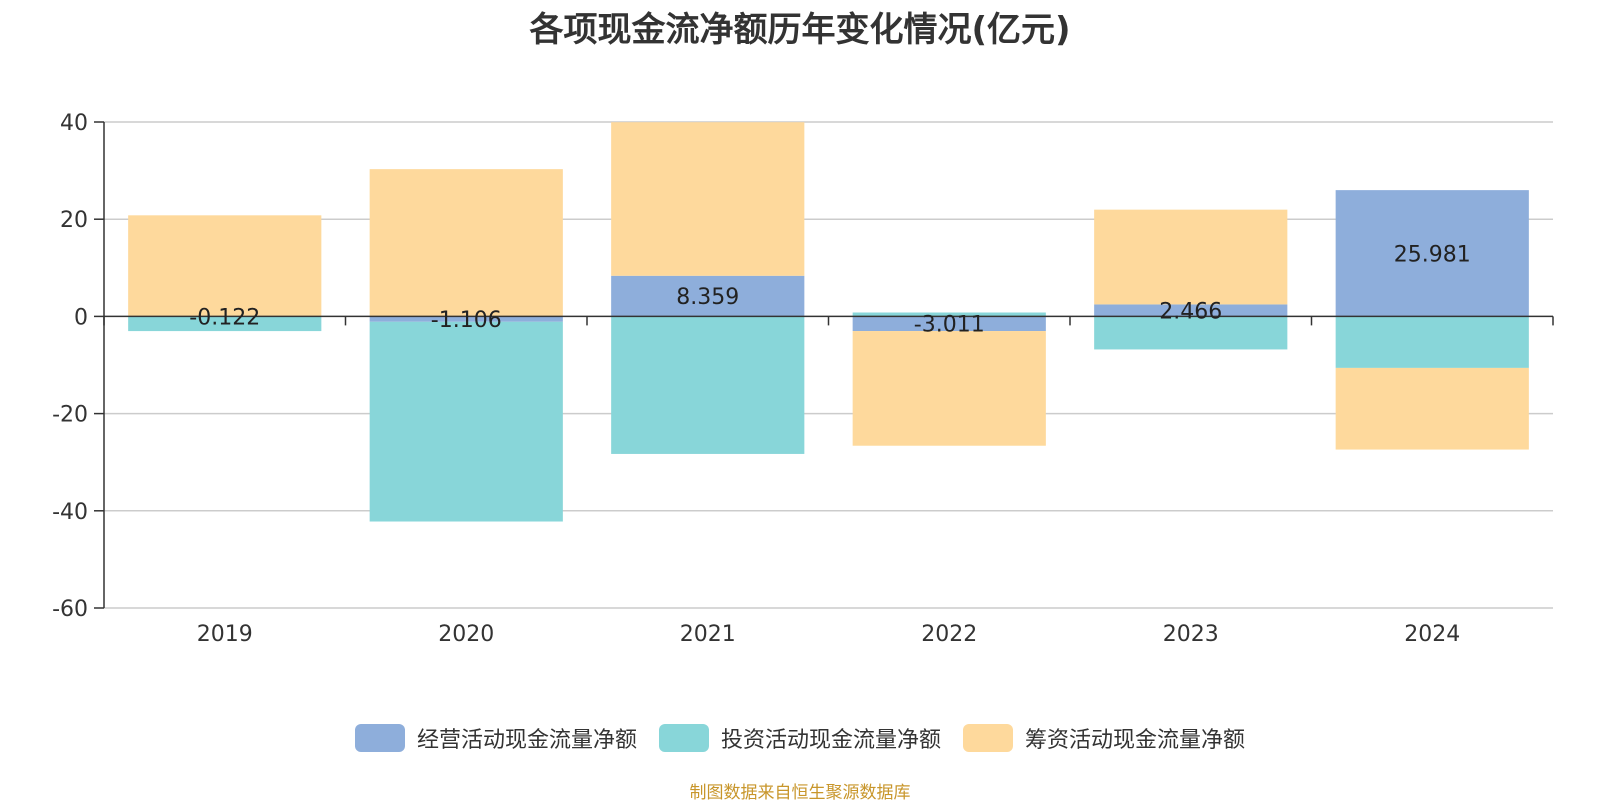  I want to click on data-label: 2.466, so click(1190, 311).